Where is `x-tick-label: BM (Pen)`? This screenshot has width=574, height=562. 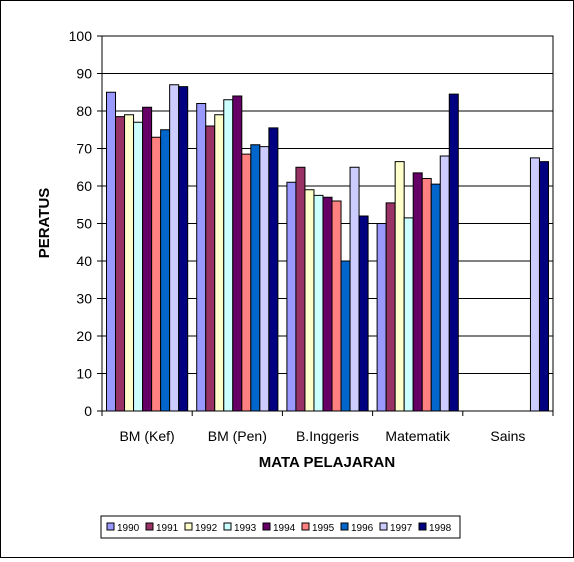 x-tick-label: BM (Pen) is located at coordinates (237, 436).